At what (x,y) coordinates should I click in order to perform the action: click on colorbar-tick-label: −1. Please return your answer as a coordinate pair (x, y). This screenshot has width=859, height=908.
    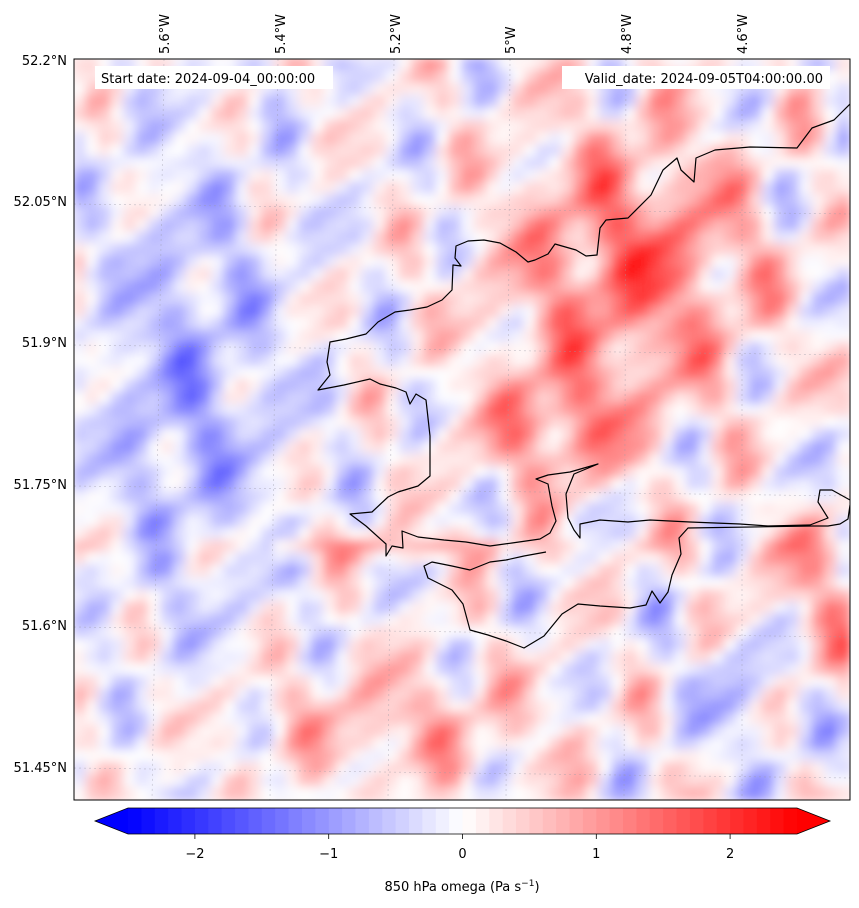
    Looking at the image, I should click on (328, 854).